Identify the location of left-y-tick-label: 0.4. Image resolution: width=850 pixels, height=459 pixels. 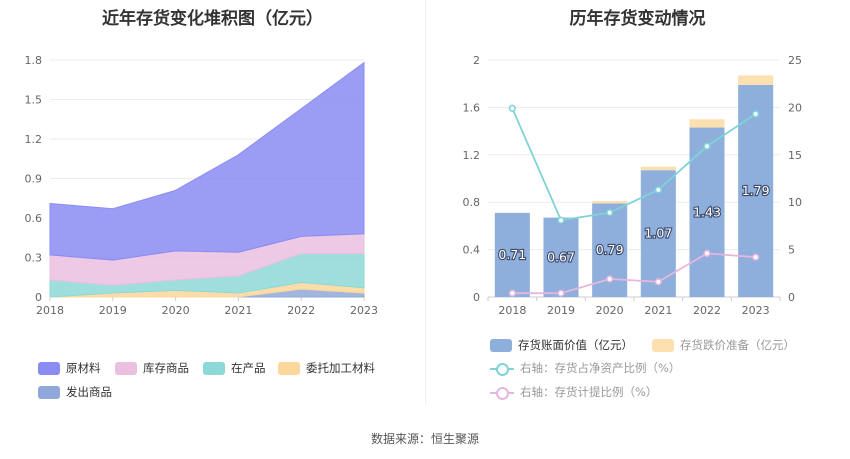
(472, 250).